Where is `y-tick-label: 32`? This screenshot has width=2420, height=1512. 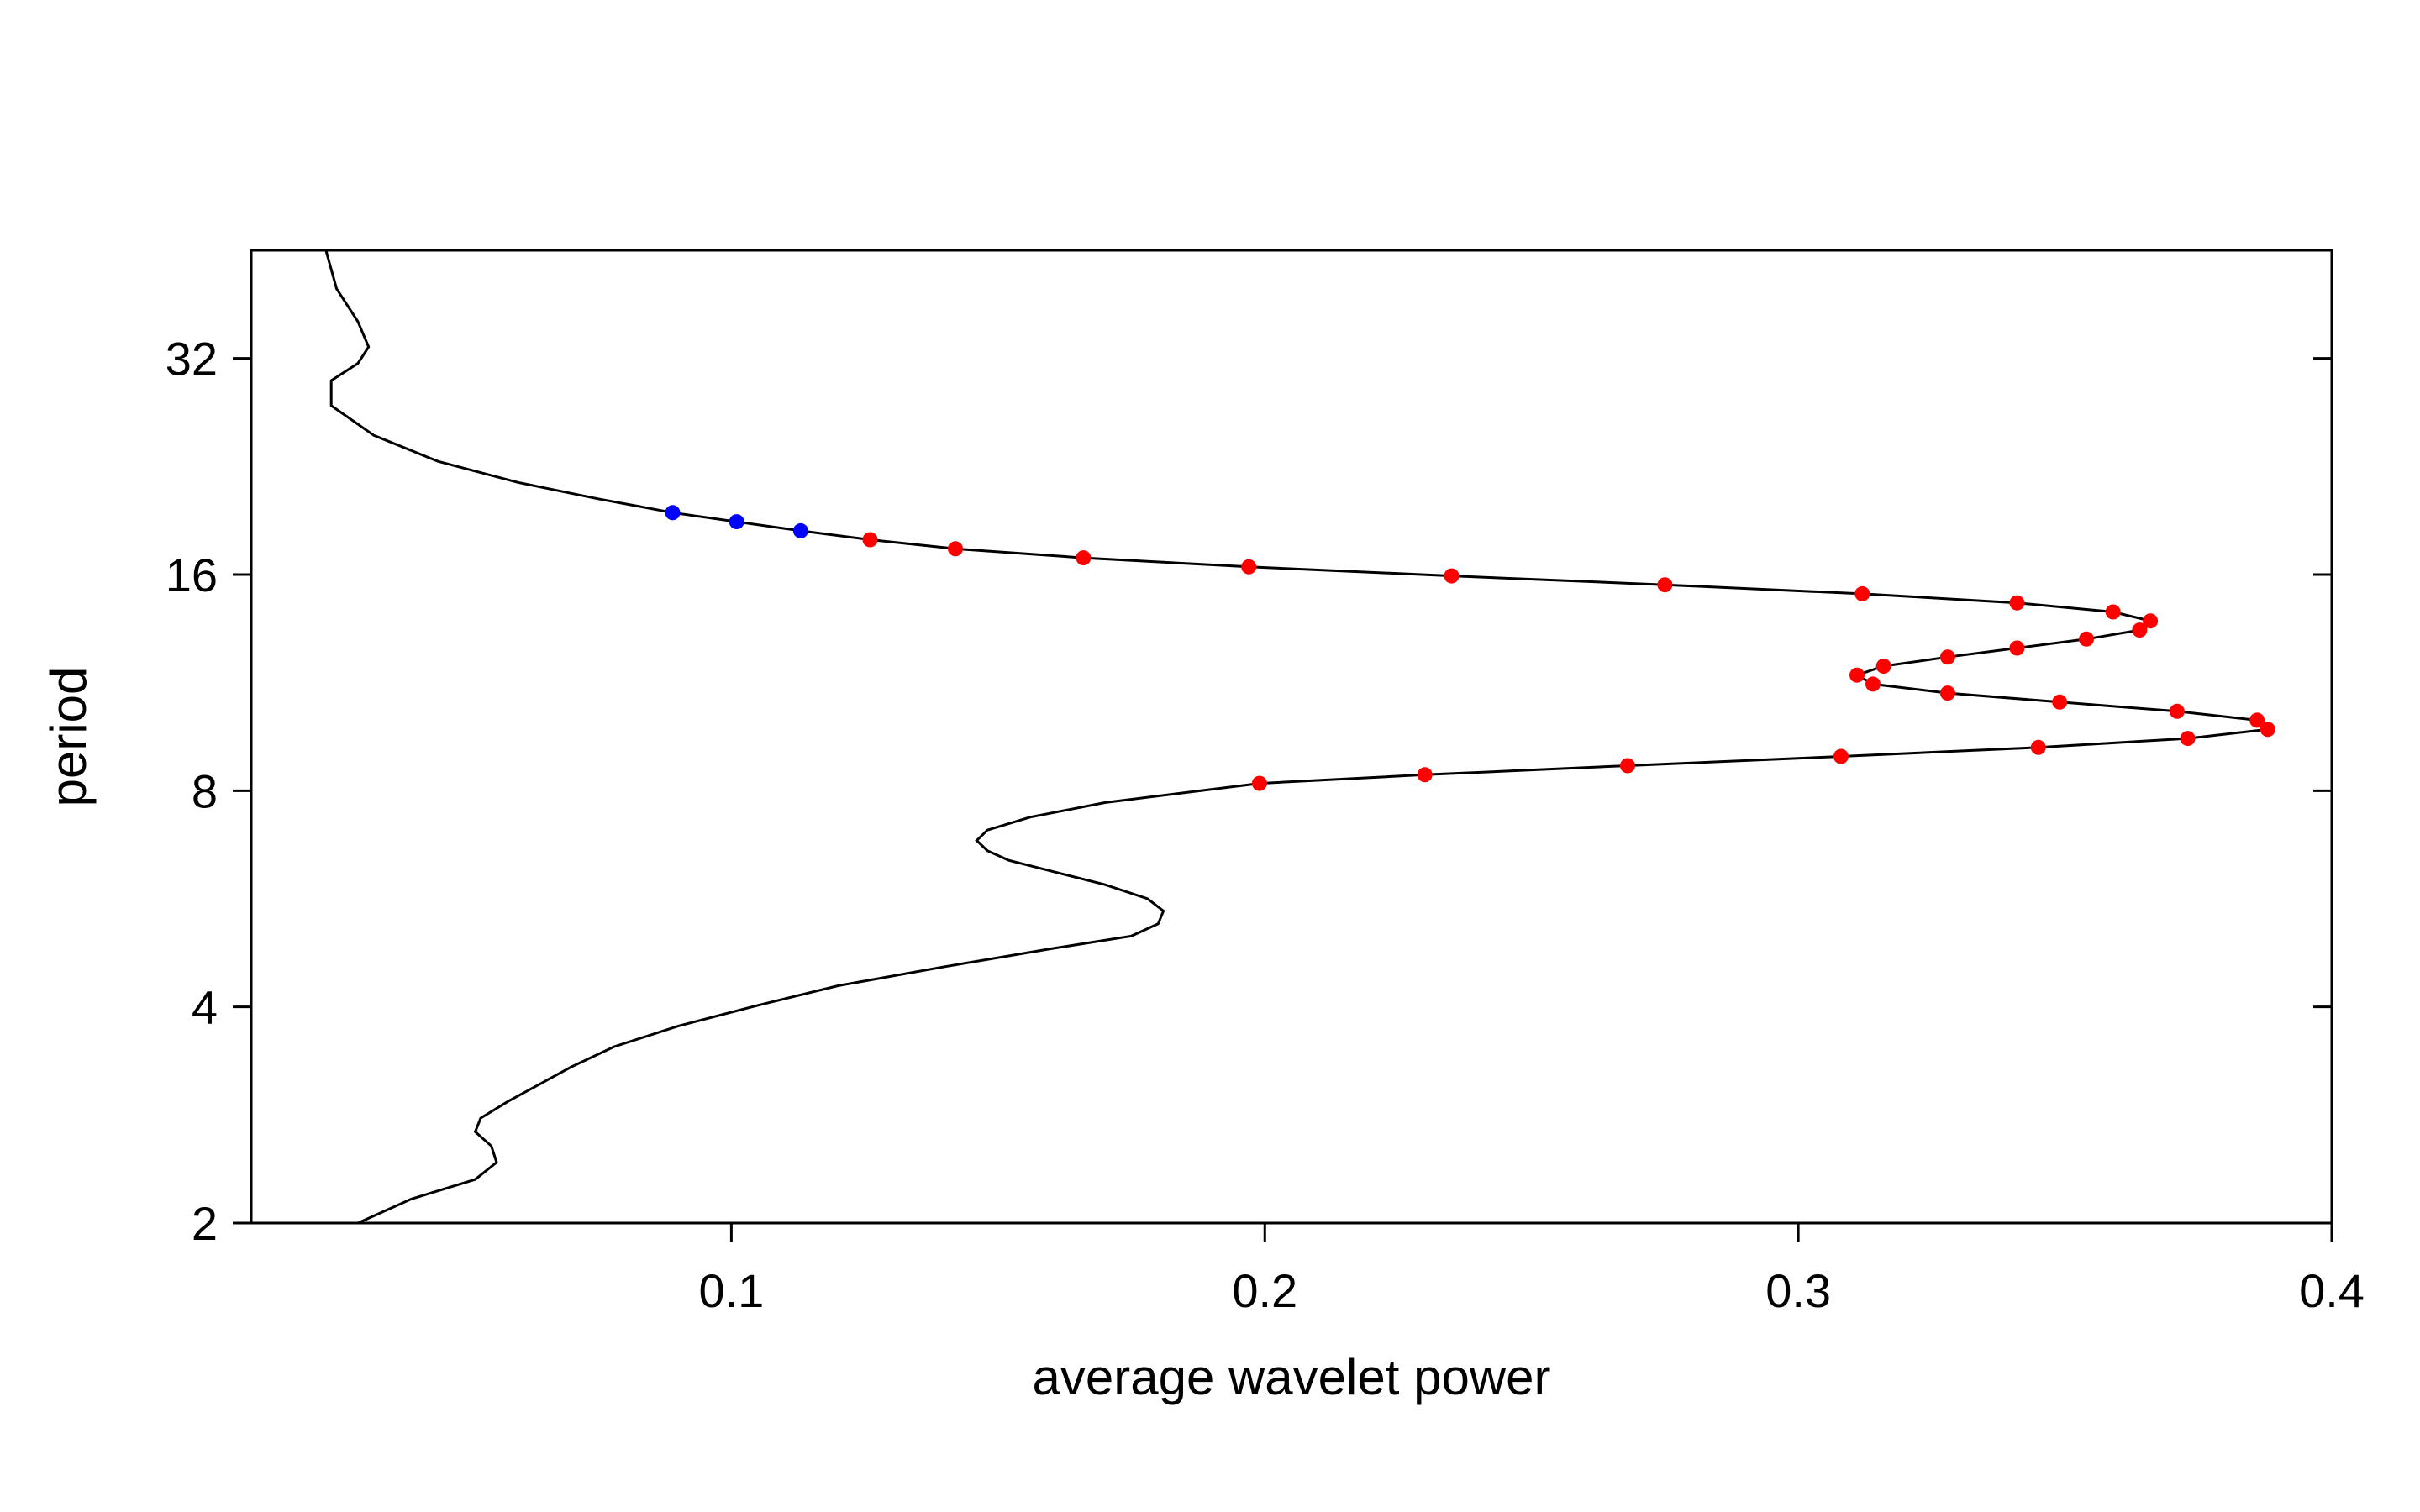 y-tick-label: 32 is located at coordinates (192, 359).